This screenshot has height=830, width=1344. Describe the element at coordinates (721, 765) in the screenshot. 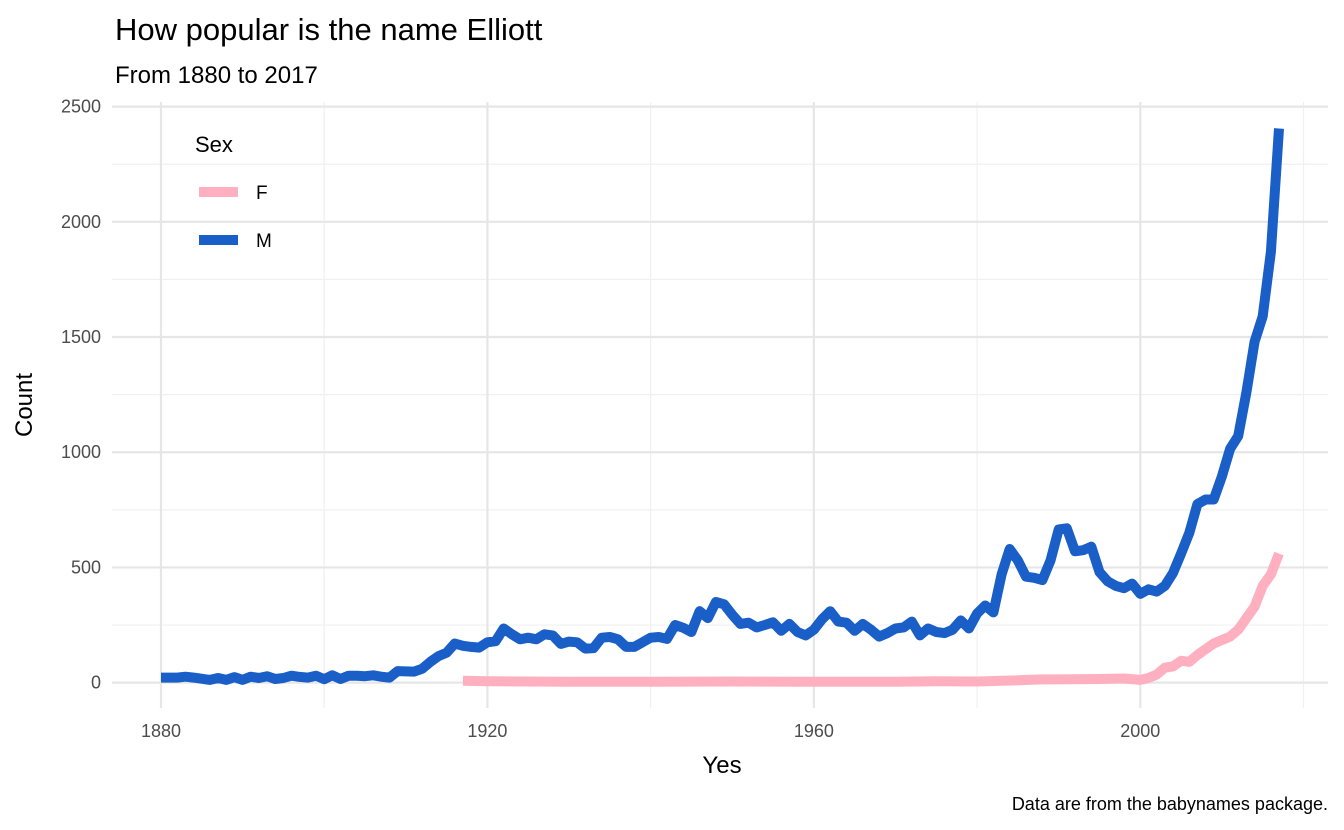

I see `x-axis-label: Yes` at that location.